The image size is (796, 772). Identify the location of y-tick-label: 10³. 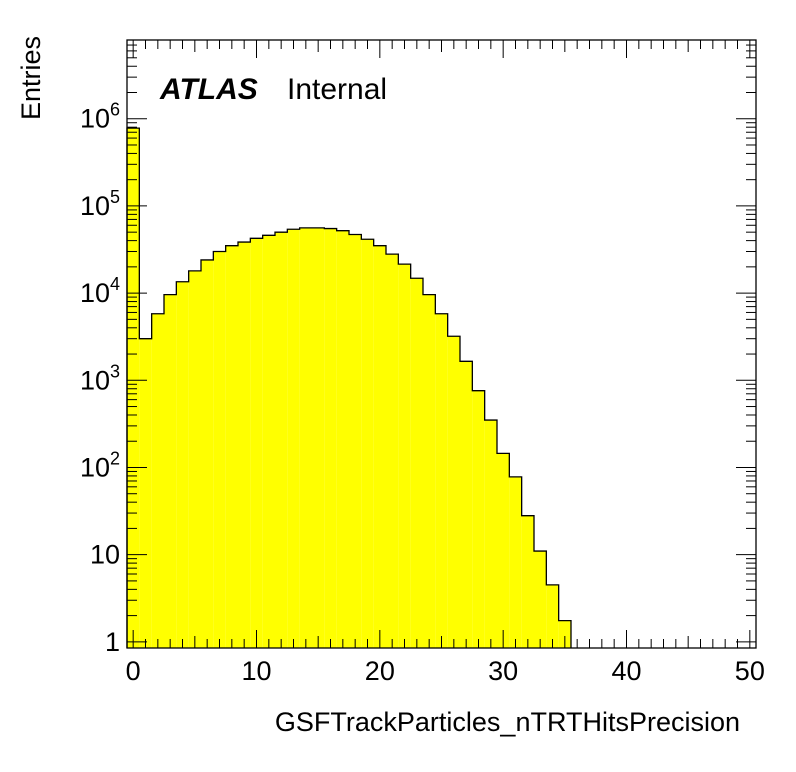
(100, 378).